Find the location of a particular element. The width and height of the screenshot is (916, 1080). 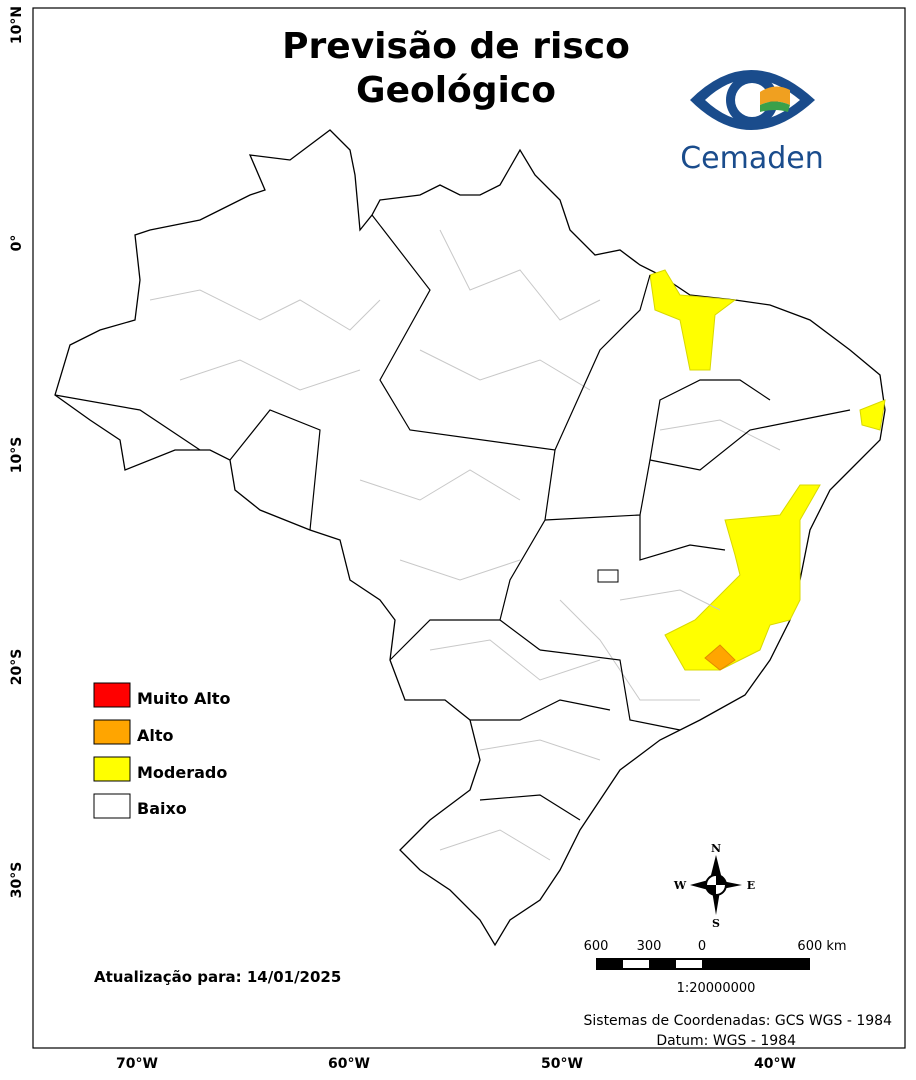

scale-bar: 600 300 0 600 km 1:20000000 is located at coordinates (715, 967).